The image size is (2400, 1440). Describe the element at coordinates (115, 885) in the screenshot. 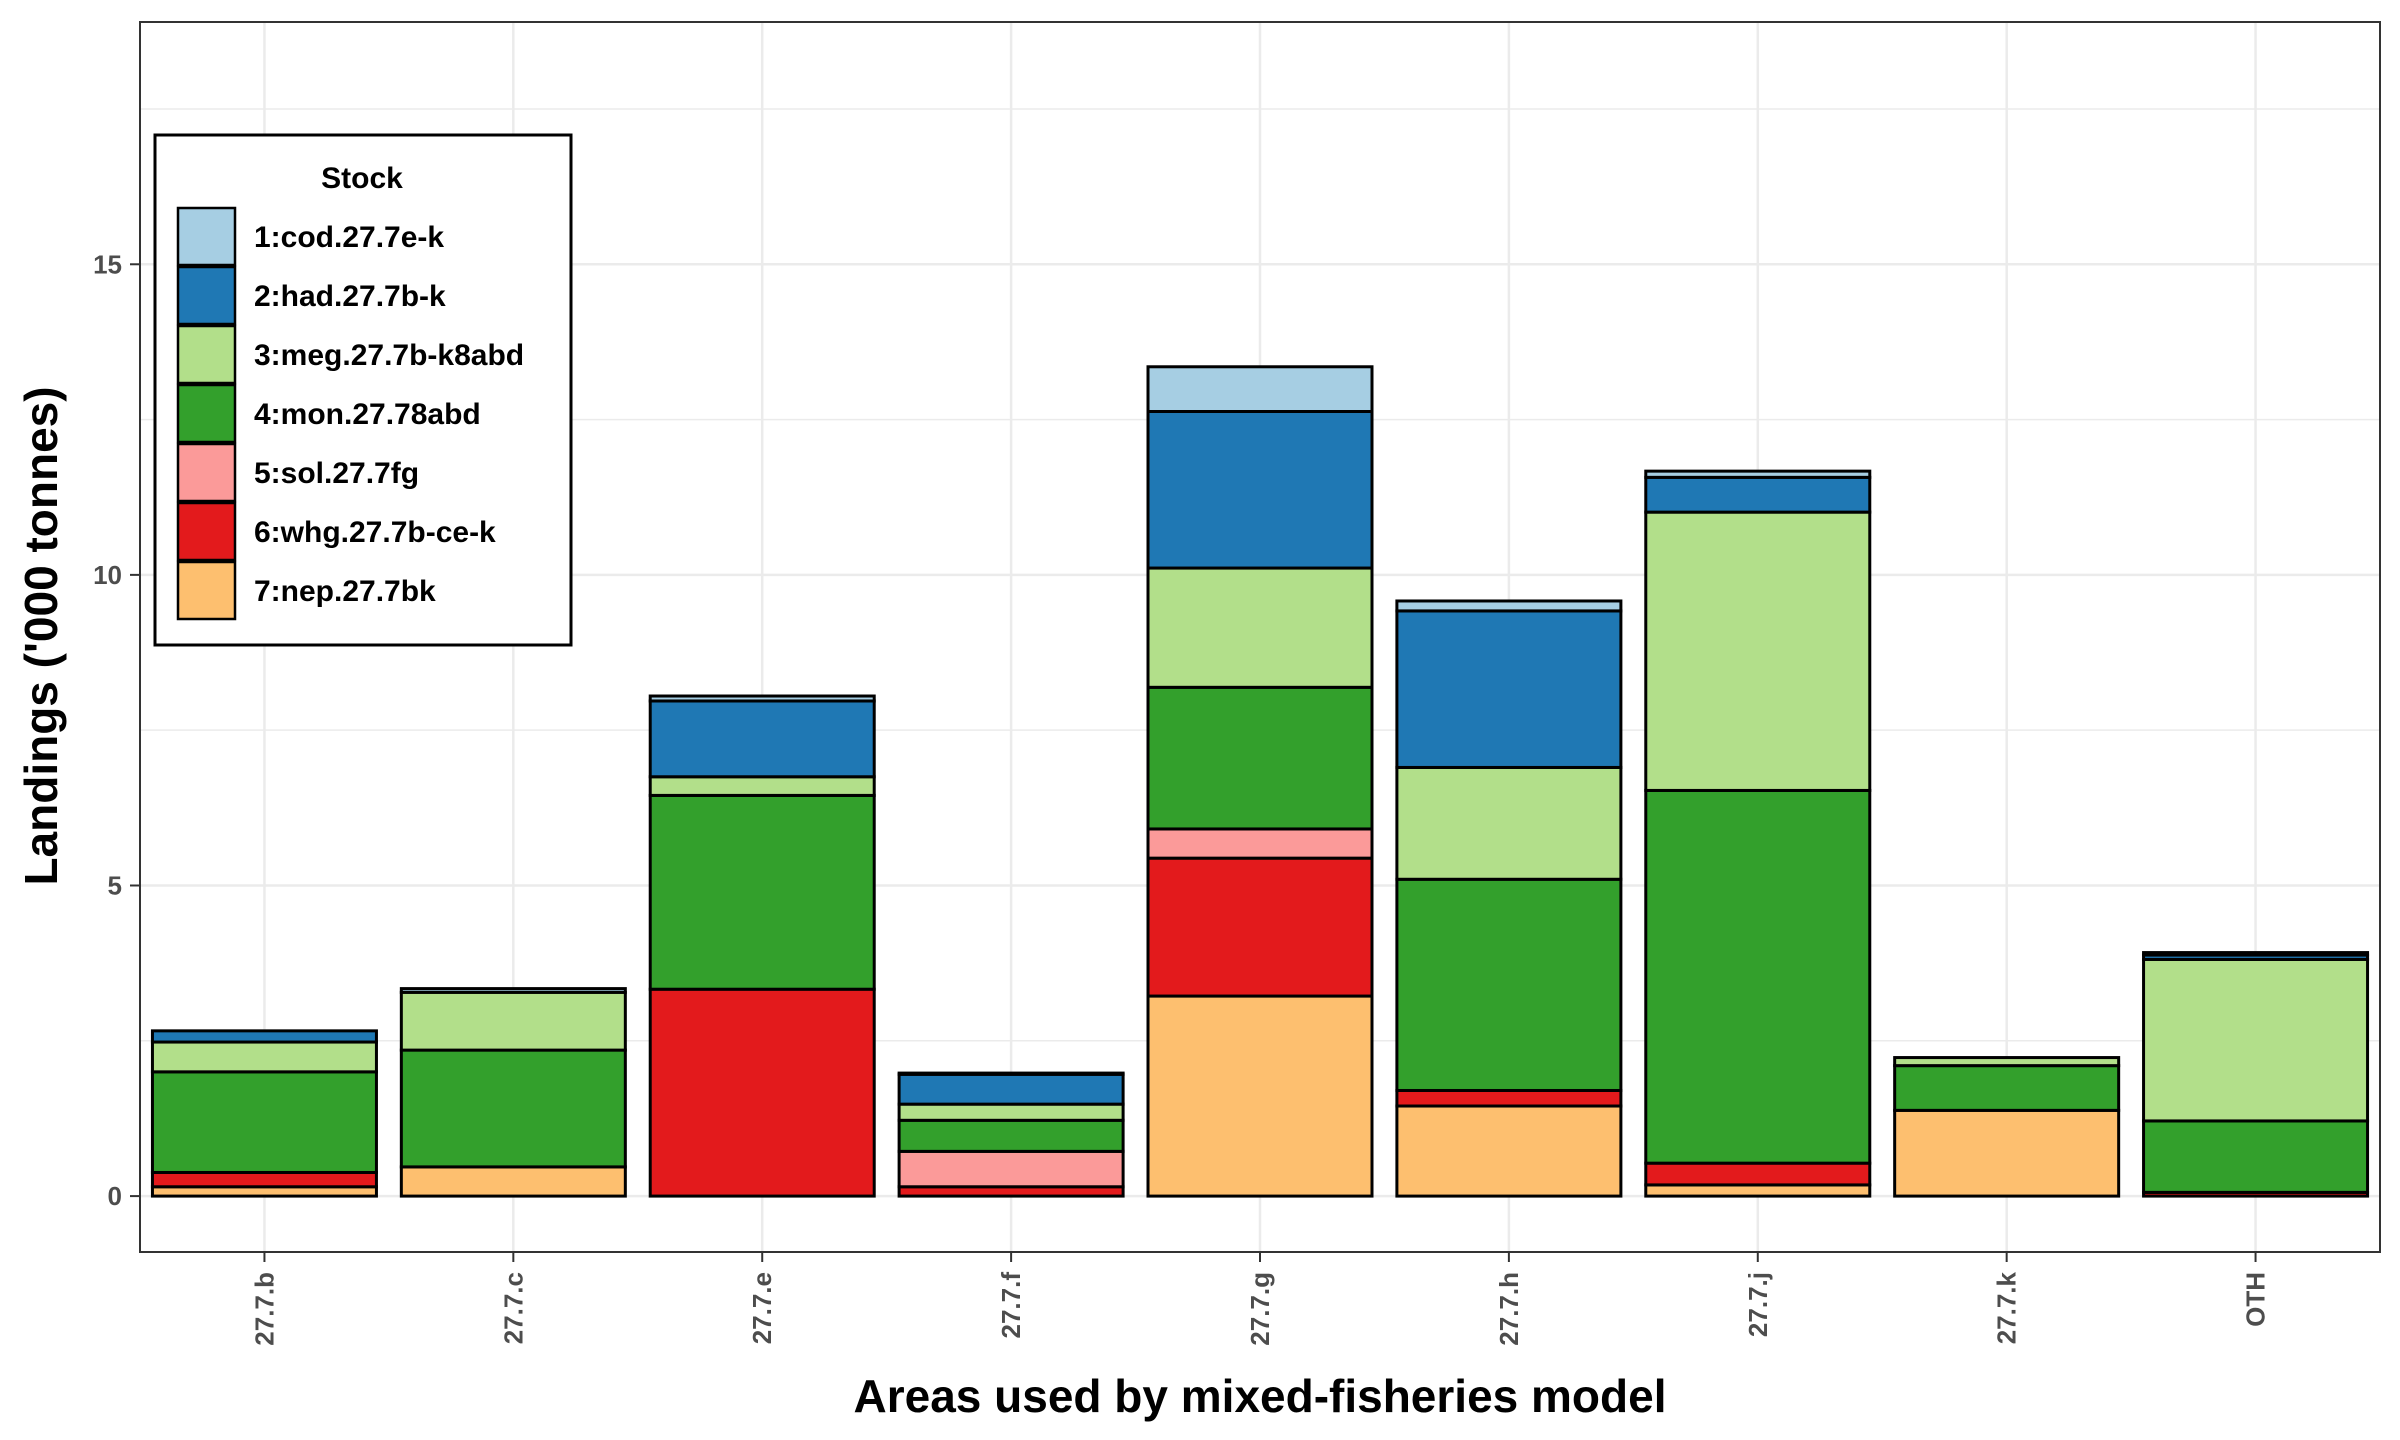

I see `y-tick-label: 5` at that location.